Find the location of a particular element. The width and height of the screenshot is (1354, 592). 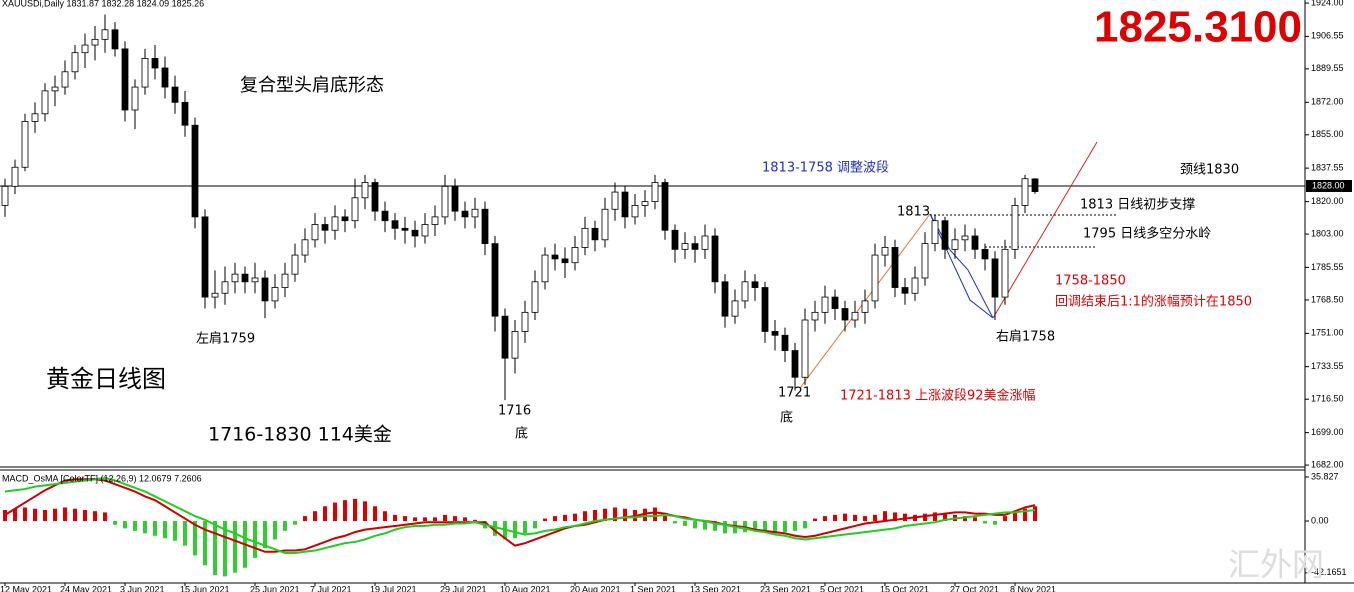

x-tick-label: 20 Aug 2021 is located at coordinates (595, 588).